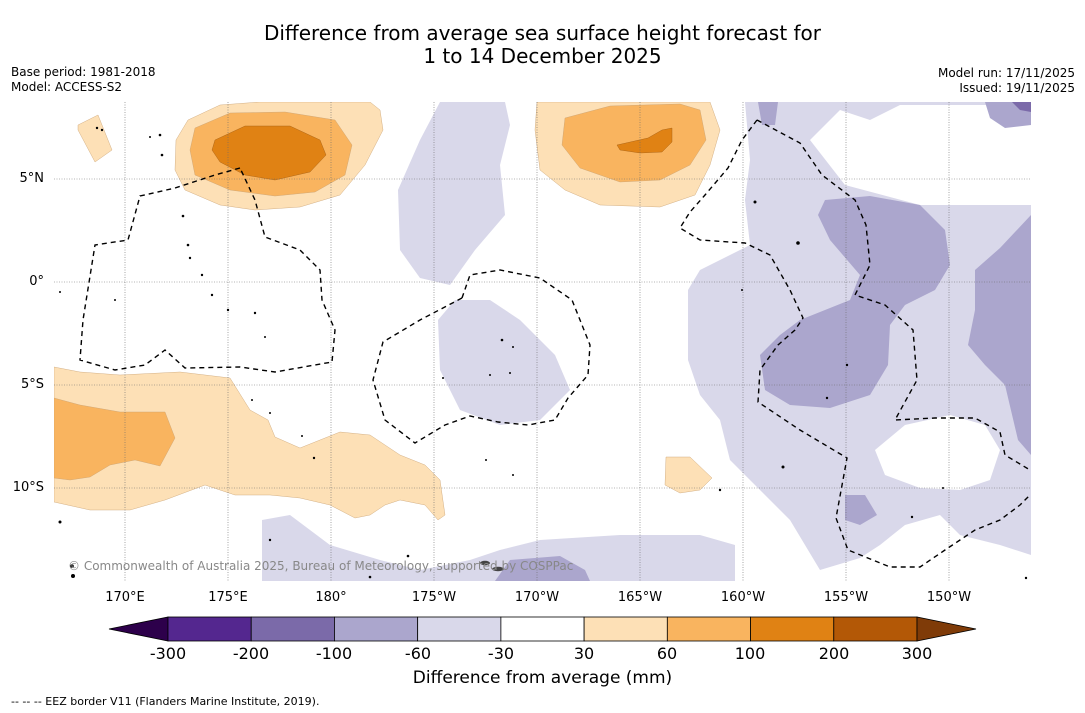  Describe the element at coordinates (498, 548) in the screenshot. I see `neg-region-southwest` at that location.